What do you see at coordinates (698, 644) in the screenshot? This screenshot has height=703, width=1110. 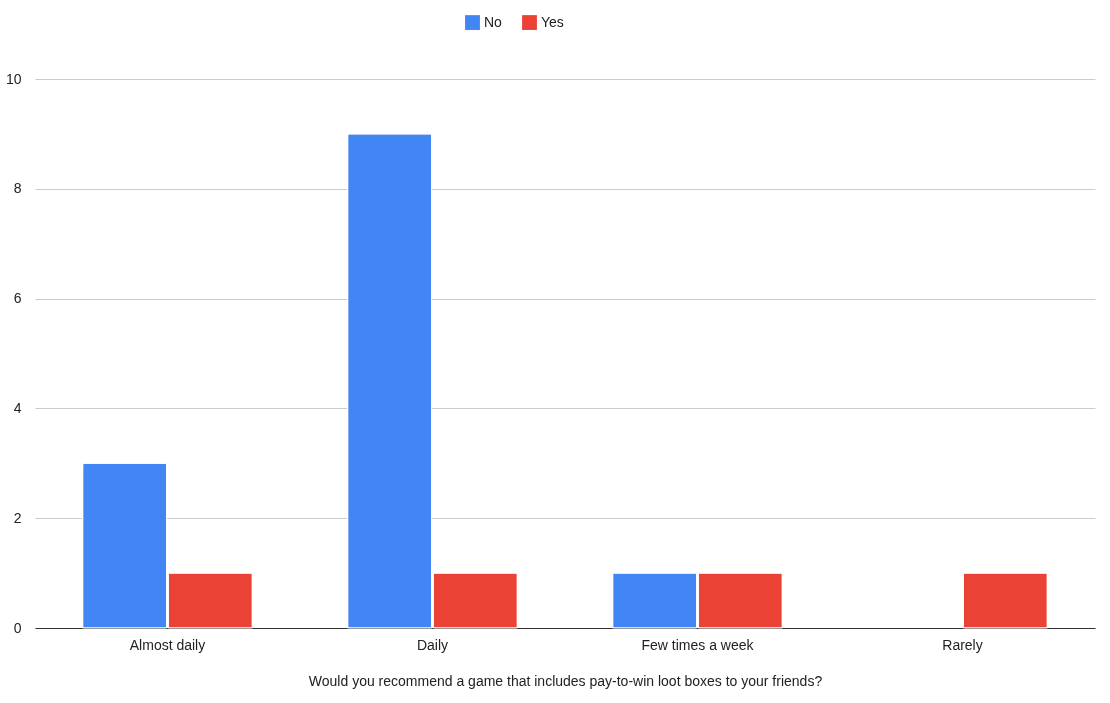 I see `x-tick-label: Few times a week` at bounding box center [698, 644].